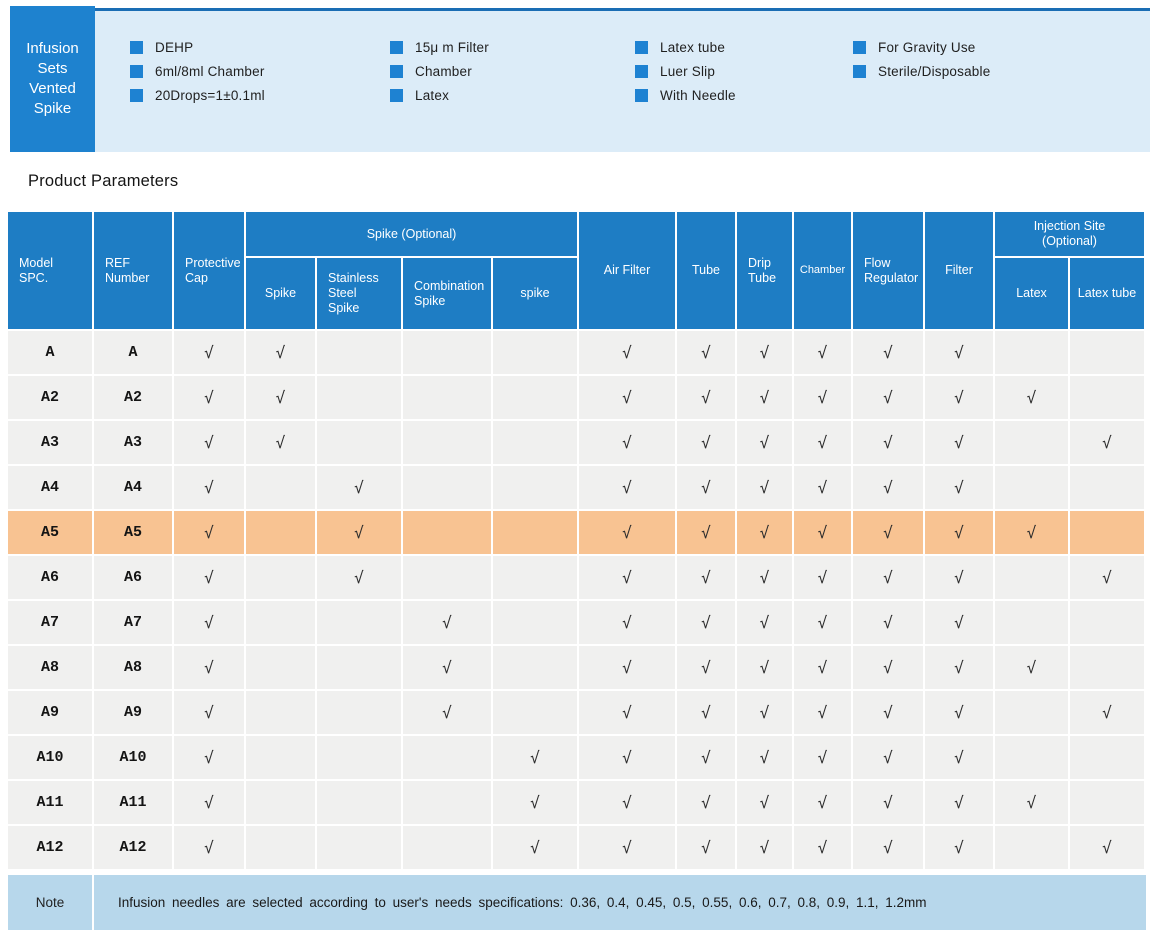 Image resolution: width=1150 pixels, height=950 pixels. Describe the element at coordinates (1107, 487) in the screenshot. I see `check-cell-latex_tube` at that location.